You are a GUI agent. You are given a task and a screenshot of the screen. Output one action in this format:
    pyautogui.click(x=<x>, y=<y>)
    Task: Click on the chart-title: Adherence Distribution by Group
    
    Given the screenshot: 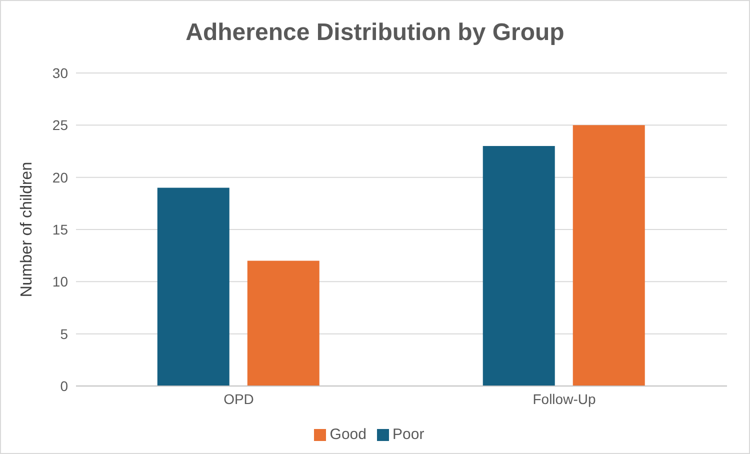 What is the action you would take?
    pyautogui.click(x=375, y=33)
    